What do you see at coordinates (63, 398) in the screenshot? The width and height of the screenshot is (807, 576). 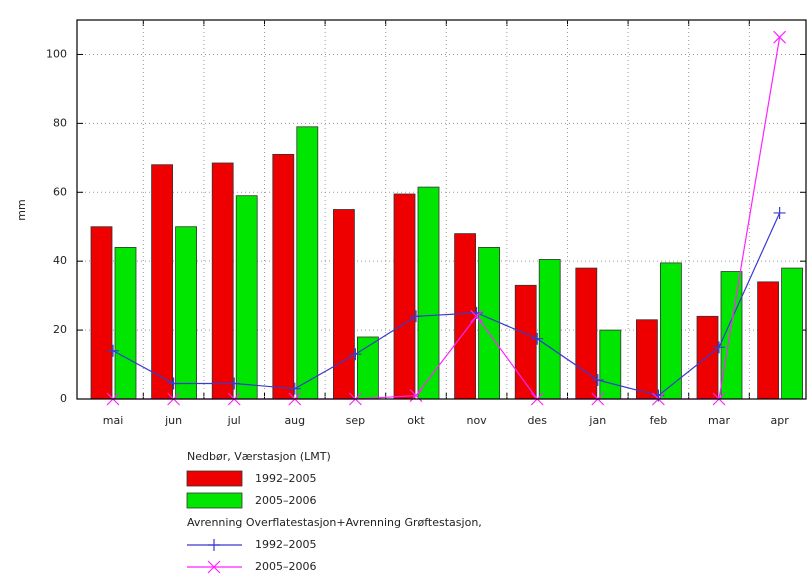 I see `y-tick-label: 0` at bounding box center [63, 398].